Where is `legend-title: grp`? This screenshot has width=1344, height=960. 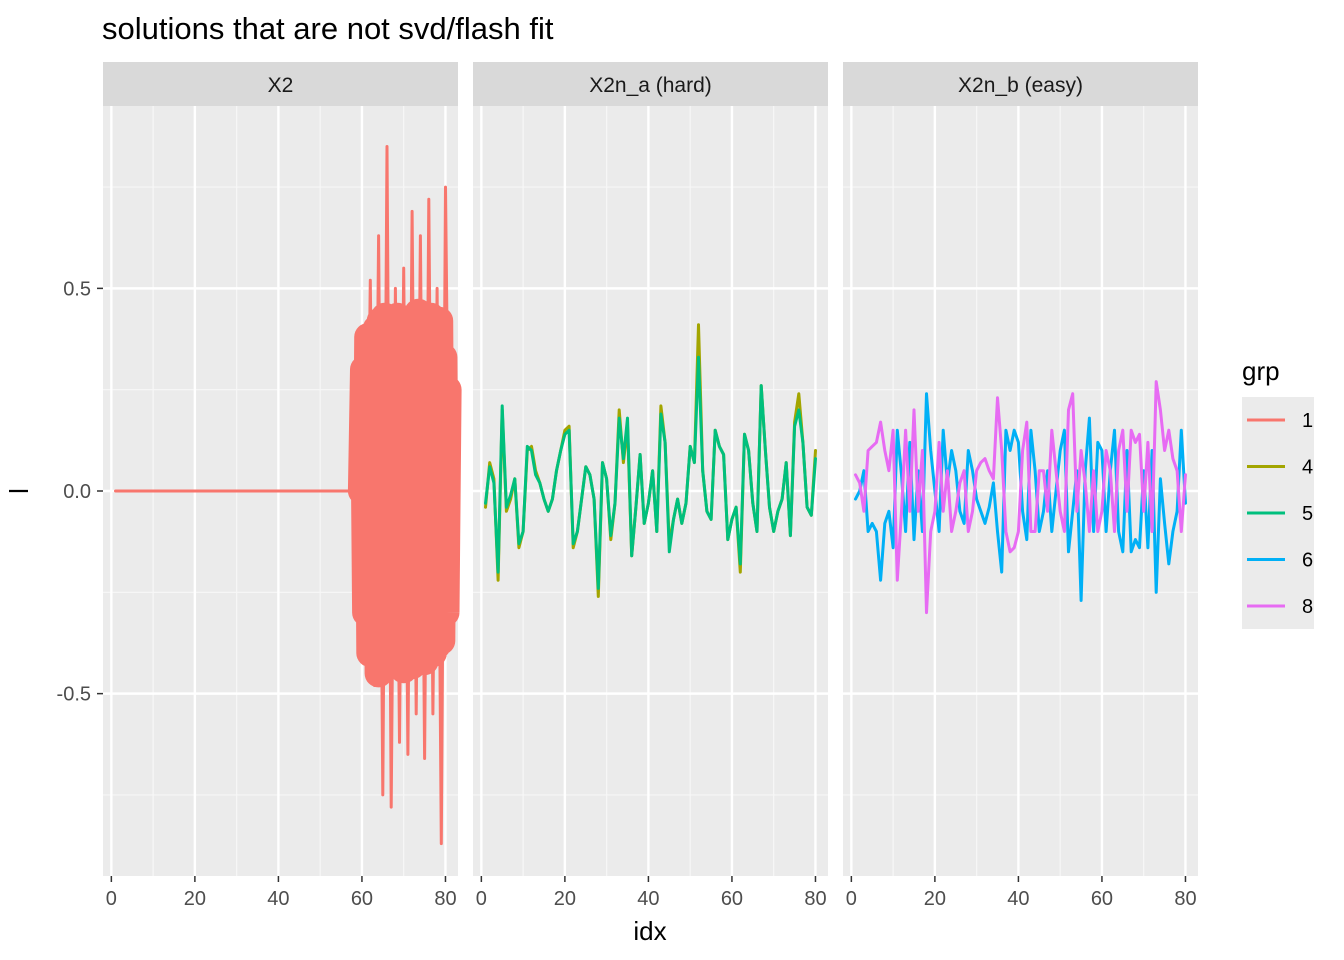
legend-title: grp is located at coordinates (1261, 371).